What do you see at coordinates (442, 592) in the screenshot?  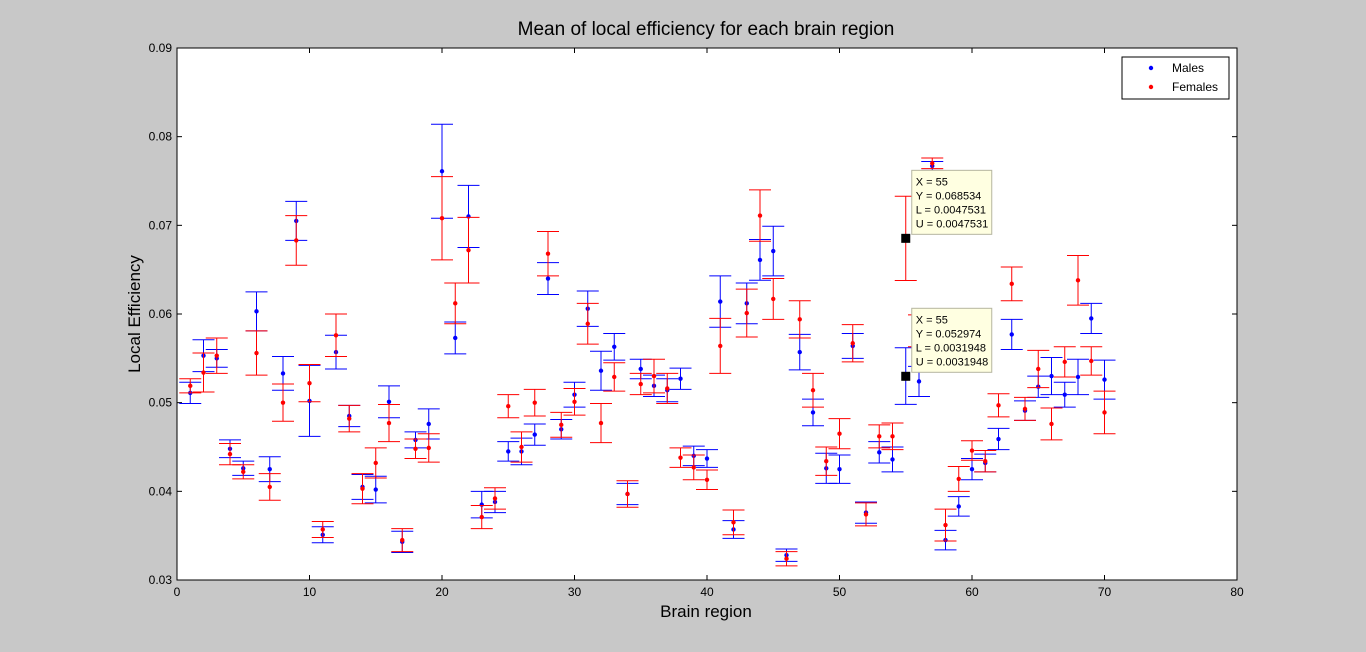 I see `x-tick-label: 20` at bounding box center [442, 592].